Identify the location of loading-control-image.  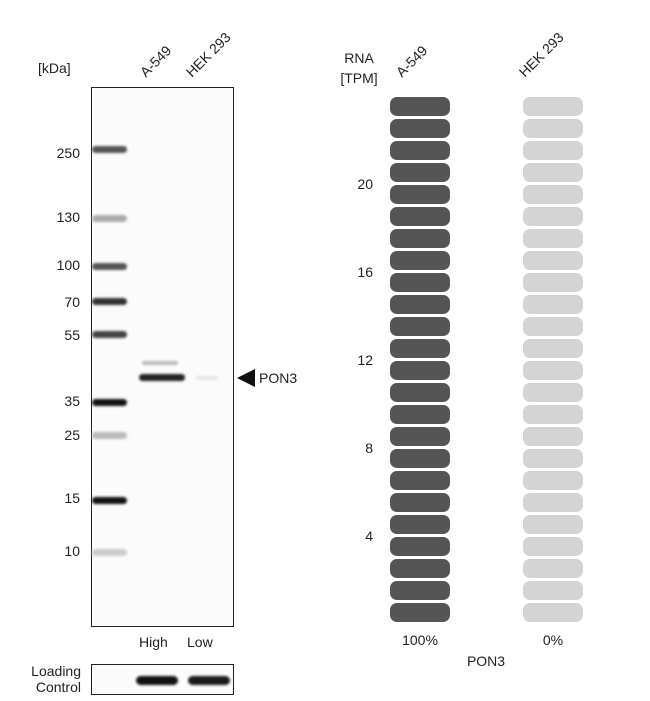
(162, 679).